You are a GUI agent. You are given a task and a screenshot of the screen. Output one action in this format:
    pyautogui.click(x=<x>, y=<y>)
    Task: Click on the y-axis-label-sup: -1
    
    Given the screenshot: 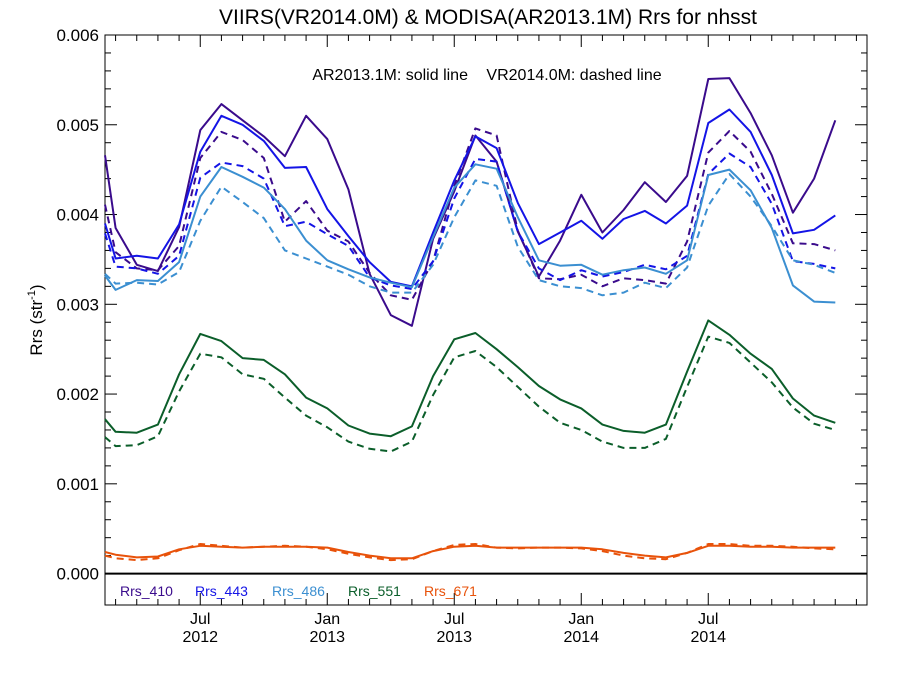 What is the action you would take?
    pyautogui.click(x=32, y=295)
    